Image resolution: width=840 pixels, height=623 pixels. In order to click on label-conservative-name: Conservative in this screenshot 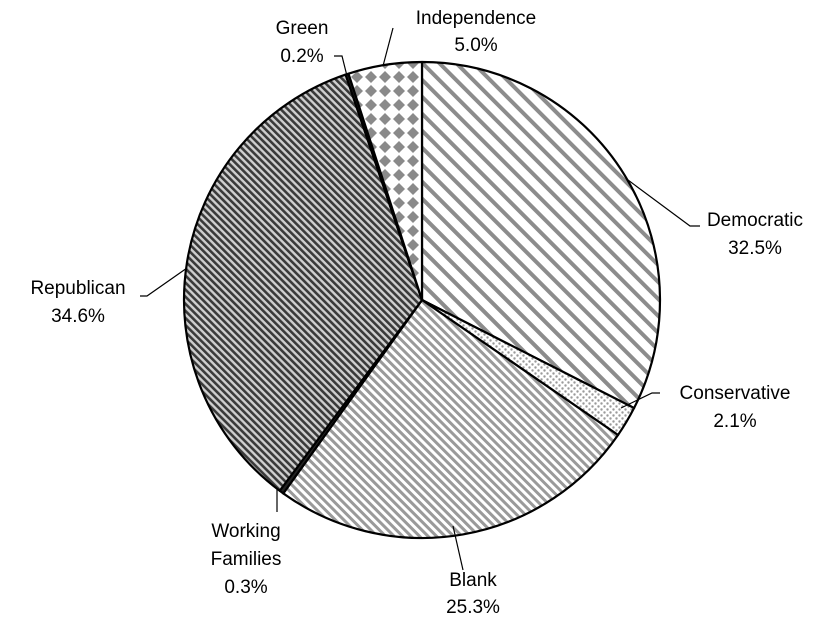, I will do `click(735, 393)`.